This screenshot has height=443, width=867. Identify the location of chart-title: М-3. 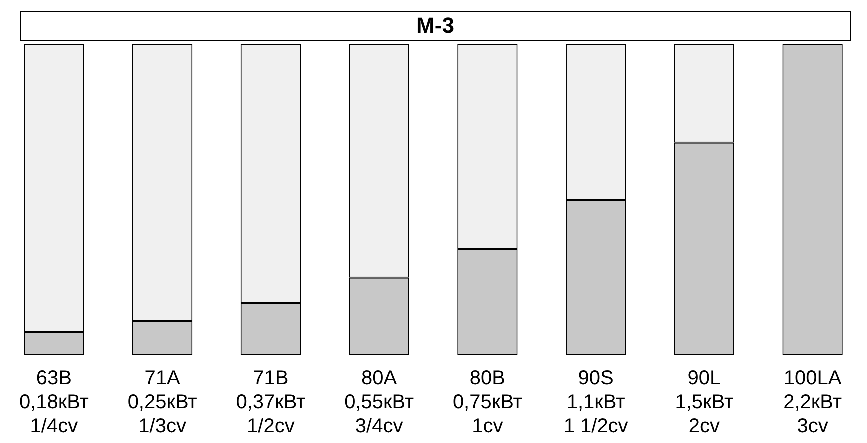
(435, 26).